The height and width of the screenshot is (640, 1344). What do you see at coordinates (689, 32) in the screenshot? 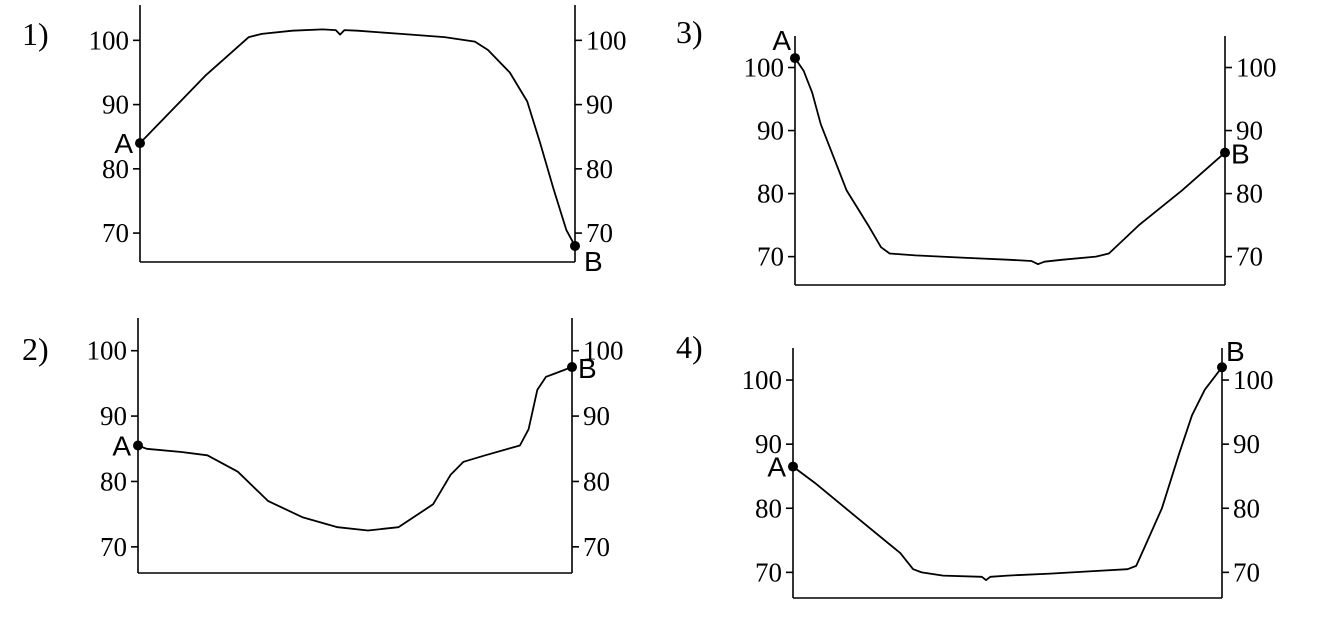
I see `panel-number-label: 3)` at bounding box center [689, 32].